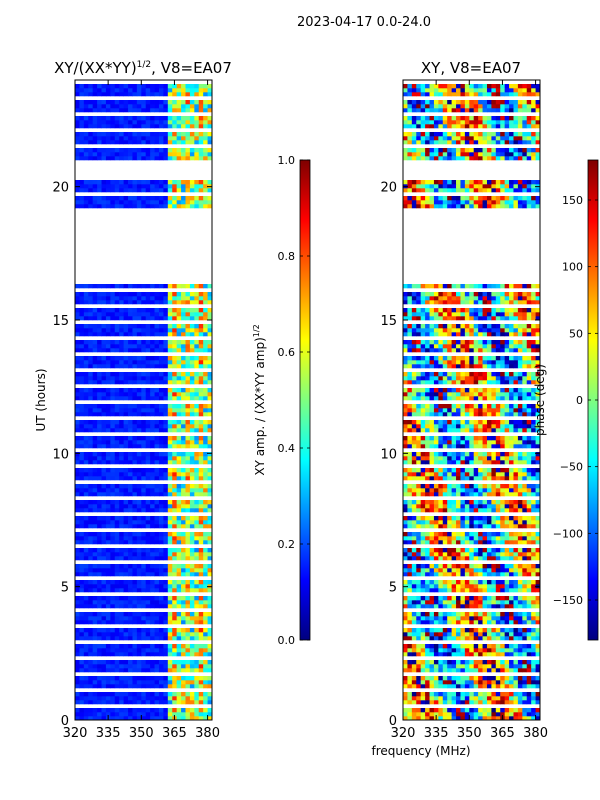 The width and height of the screenshot is (600, 800). Describe the element at coordinates (60, 454) in the screenshot. I see `y-tick-label: 10` at that location.